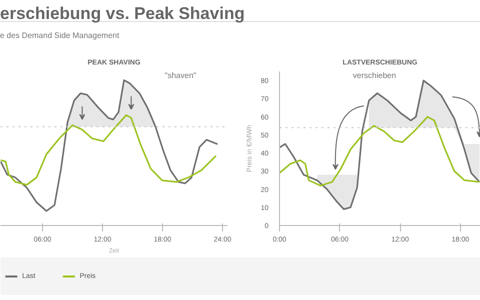  What do you see at coordinates (240, 11) in the screenshot?
I see `text: erschiebung vs. Peak Shaving` at bounding box center [240, 11].